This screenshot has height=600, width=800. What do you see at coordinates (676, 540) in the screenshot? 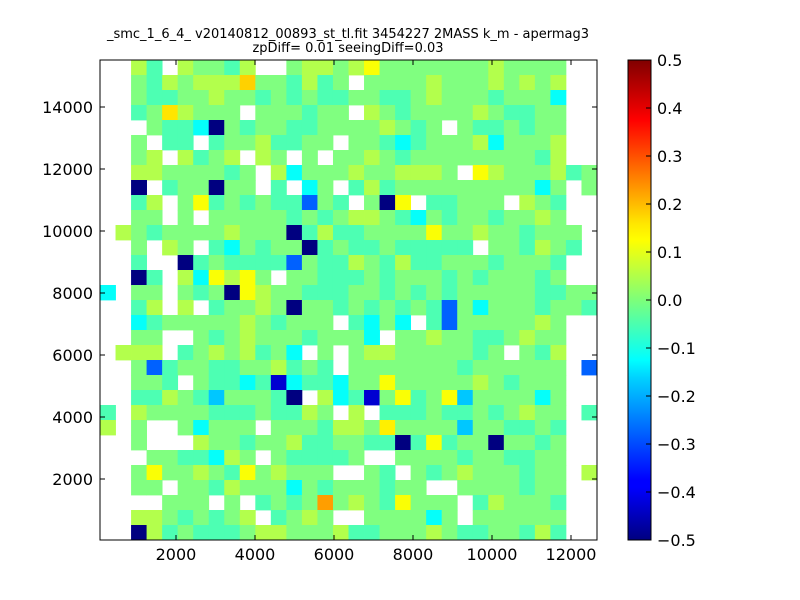
I see `colorbar-tick-label: −0.5` at bounding box center [676, 540].